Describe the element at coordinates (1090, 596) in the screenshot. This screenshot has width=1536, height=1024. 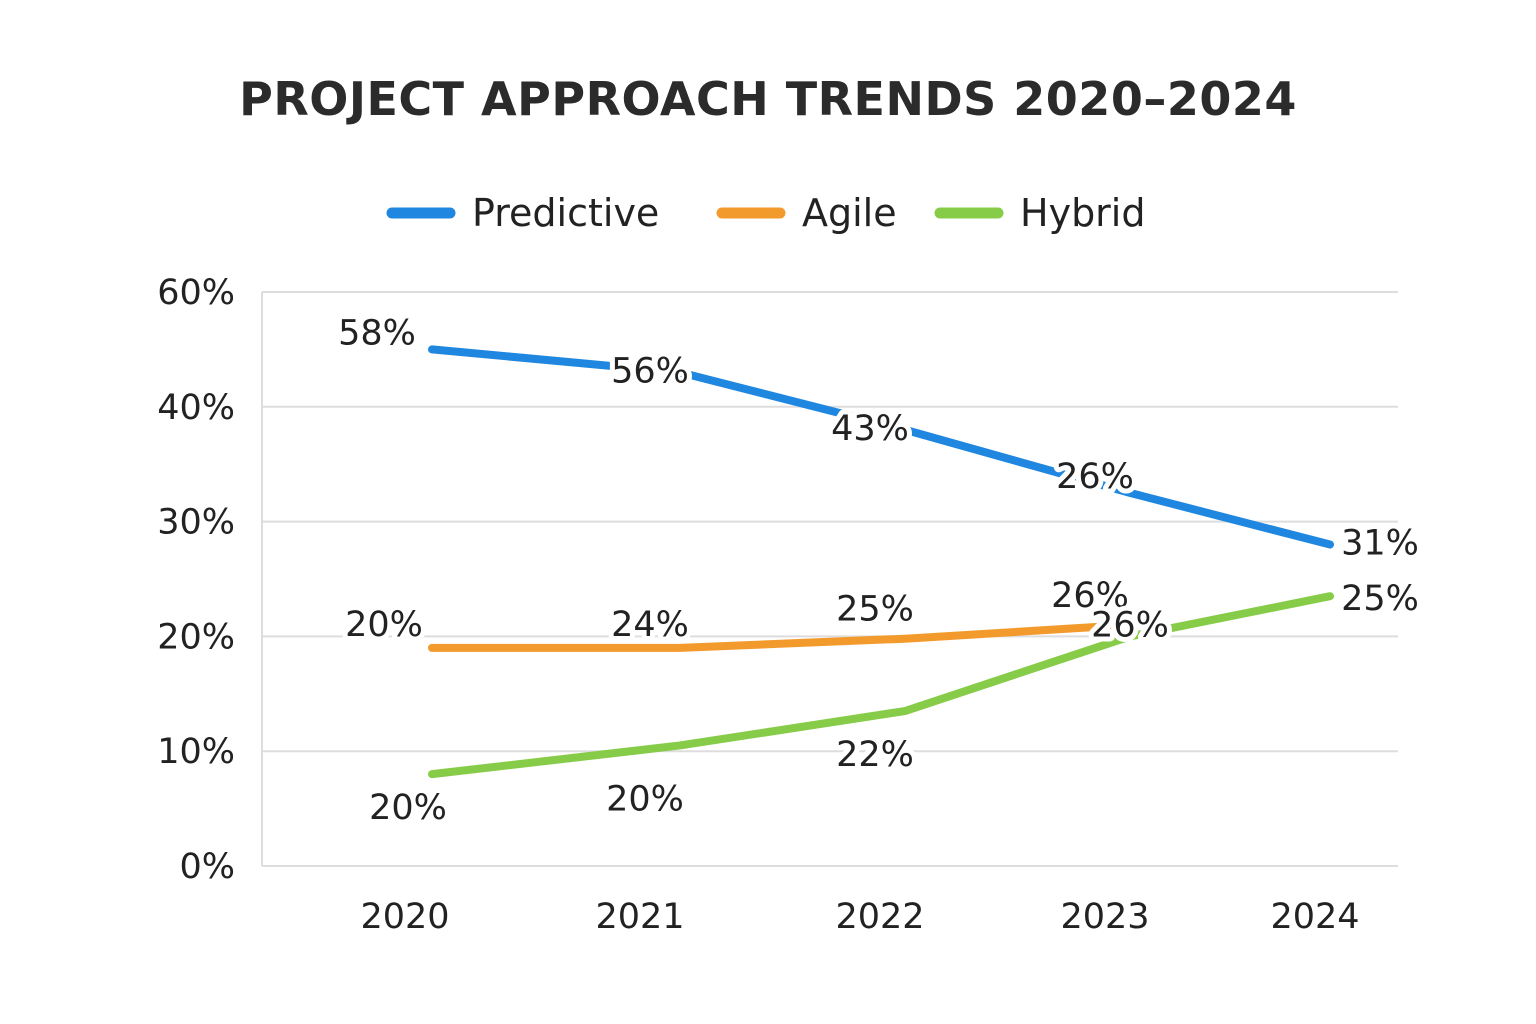
I see `data-label-agile: 26%` at that location.